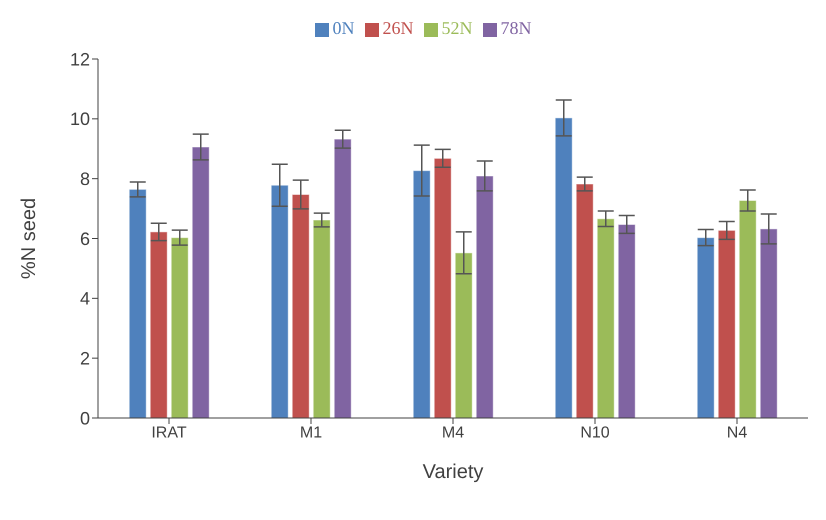  What do you see at coordinates (80, 119) in the screenshot?
I see `y-tick-label: 10` at bounding box center [80, 119].